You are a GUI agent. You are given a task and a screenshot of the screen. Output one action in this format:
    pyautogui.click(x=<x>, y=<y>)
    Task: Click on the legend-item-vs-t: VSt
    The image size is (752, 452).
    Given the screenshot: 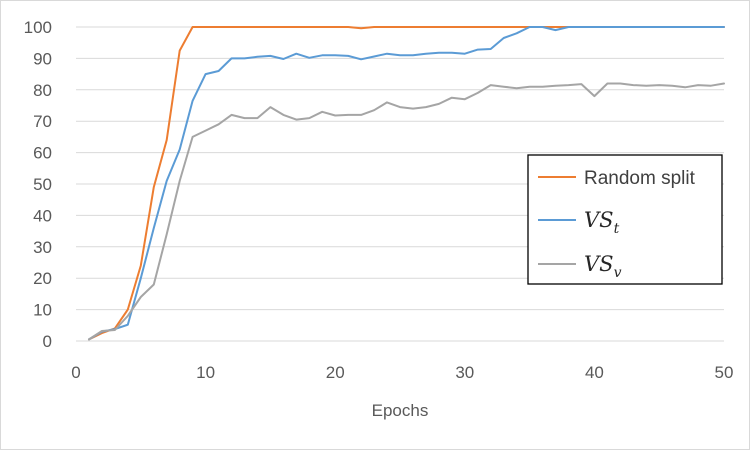 What is the action you would take?
    pyautogui.click(x=579, y=222)
    